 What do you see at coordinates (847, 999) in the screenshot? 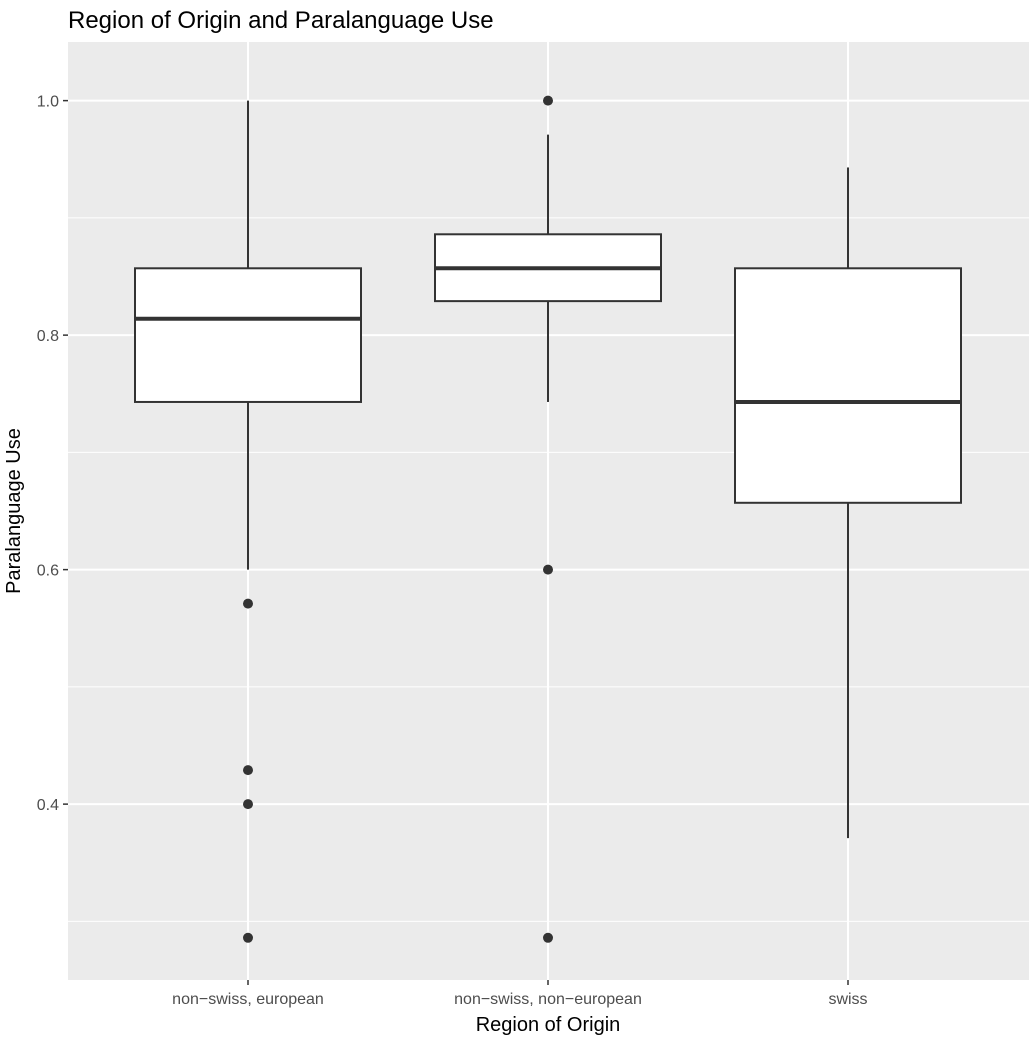
I see `x-tick-label: swiss` at bounding box center [847, 999].